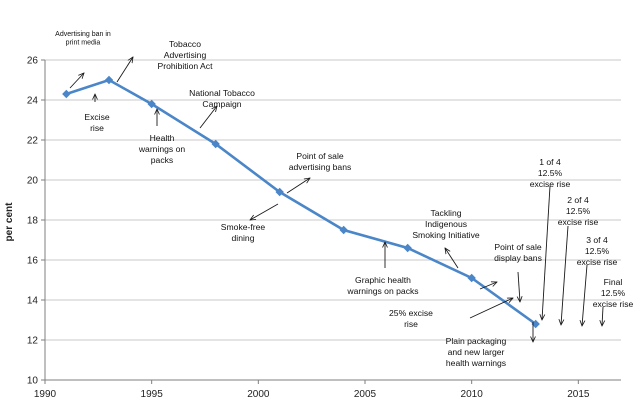 The width and height of the screenshot is (640, 412). I want to click on y-tick-labels: 10 12 14 16 18 20 22 24 26, so click(36, 221).